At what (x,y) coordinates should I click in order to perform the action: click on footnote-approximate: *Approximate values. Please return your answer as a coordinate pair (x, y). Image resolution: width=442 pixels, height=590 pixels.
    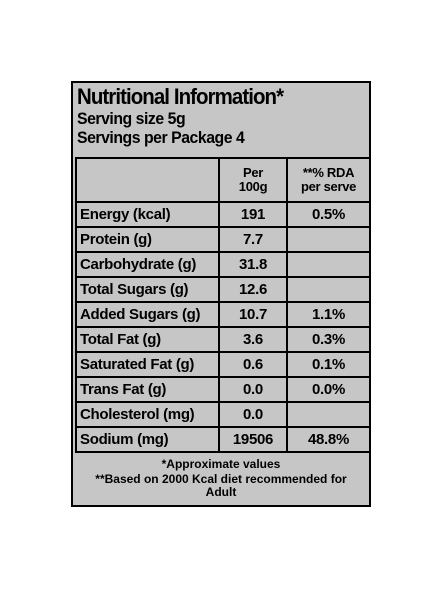
    Looking at the image, I should click on (221, 464).